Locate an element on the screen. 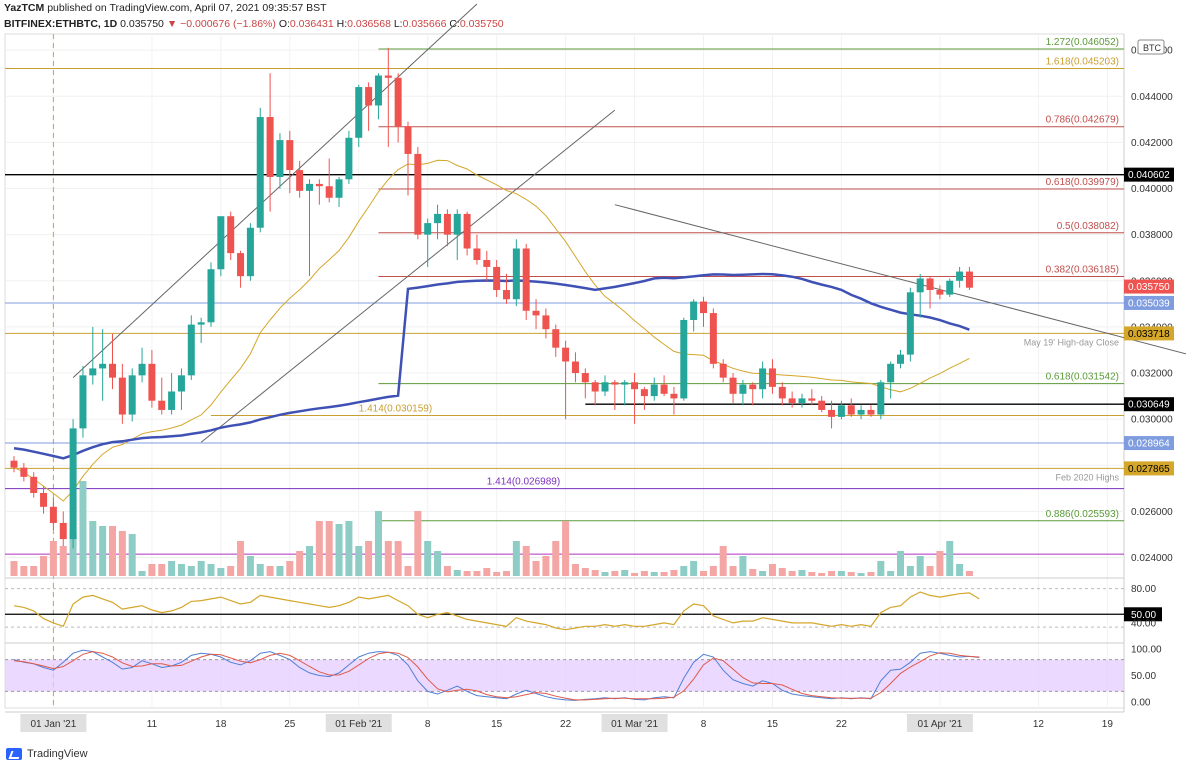 The width and height of the screenshot is (1186, 768). time-tick-label: 18 is located at coordinates (221, 724).